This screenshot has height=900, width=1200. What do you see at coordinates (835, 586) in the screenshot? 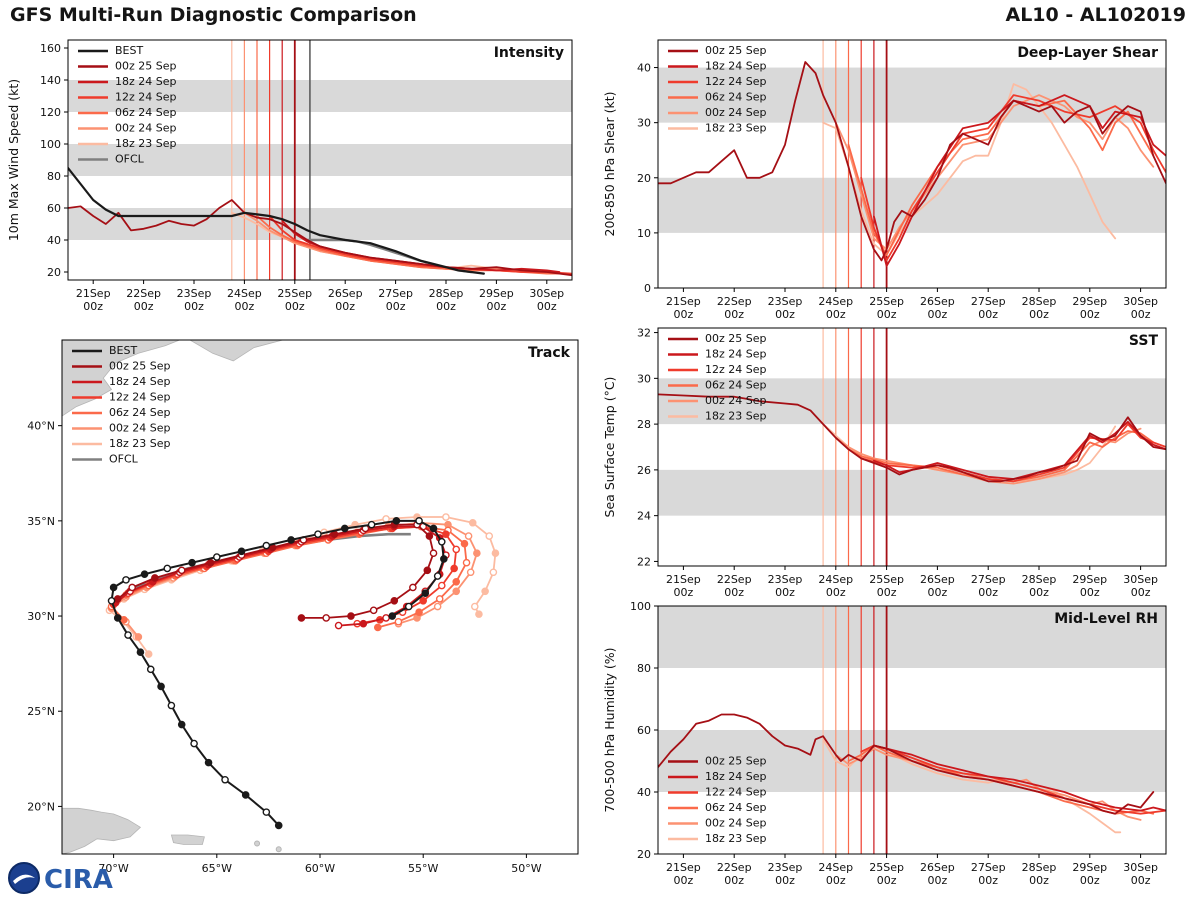
I see `x-tick-label: 24Sep 00z` at bounding box center [835, 586].